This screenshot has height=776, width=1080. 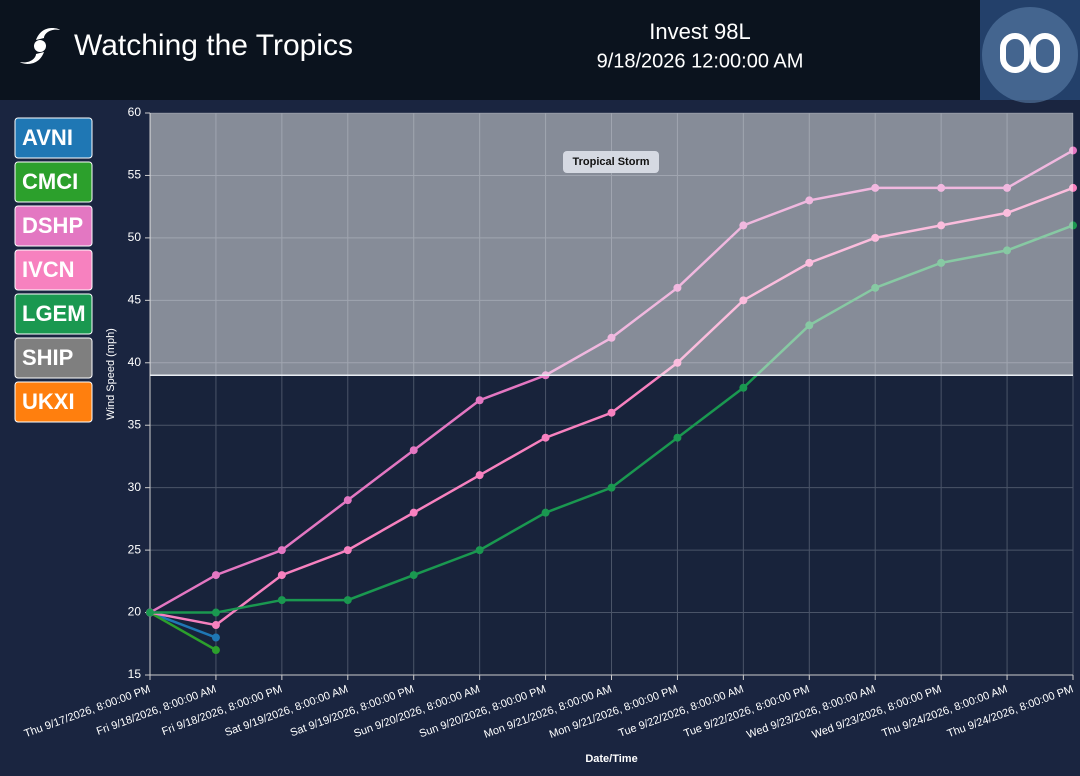 What do you see at coordinates (48, 269) in the screenshot?
I see `legend-label: IVCN` at bounding box center [48, 269].